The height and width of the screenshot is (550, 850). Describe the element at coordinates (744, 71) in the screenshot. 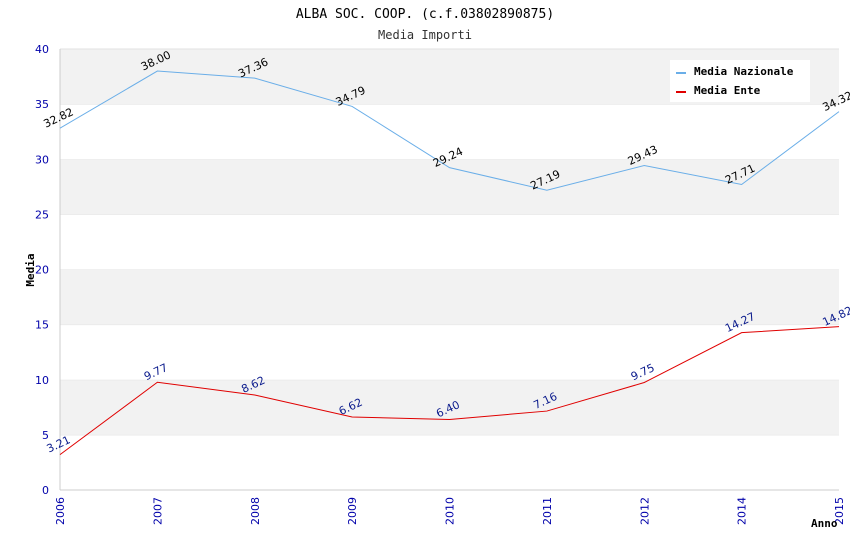

I see `legend-label-media-nazionale: Media Nazionale` at that location.